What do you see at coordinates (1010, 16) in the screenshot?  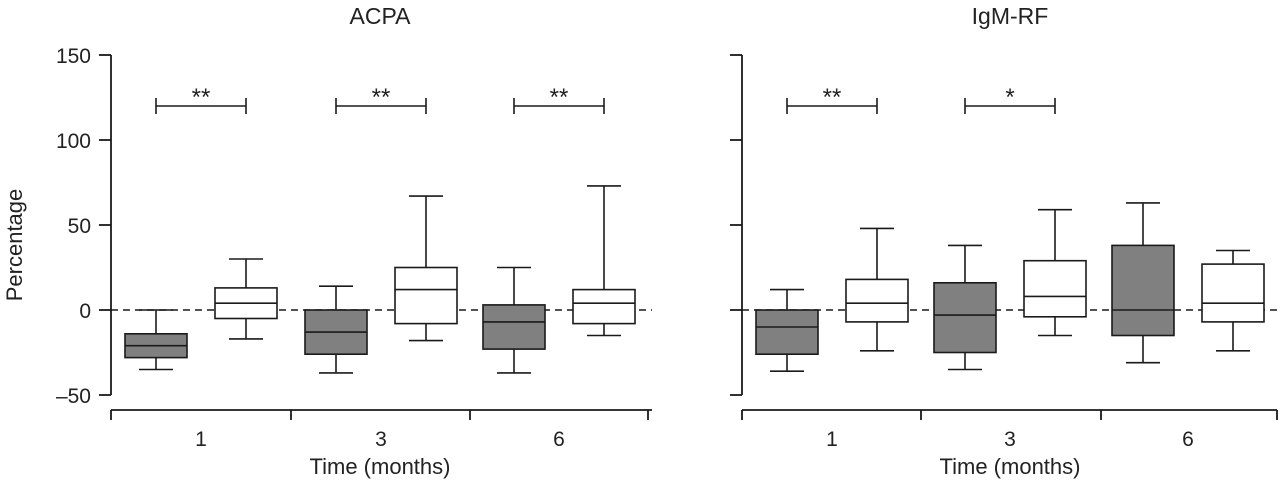 I see `panel-title: IgM-RF` at bounding box center [1010, 16].